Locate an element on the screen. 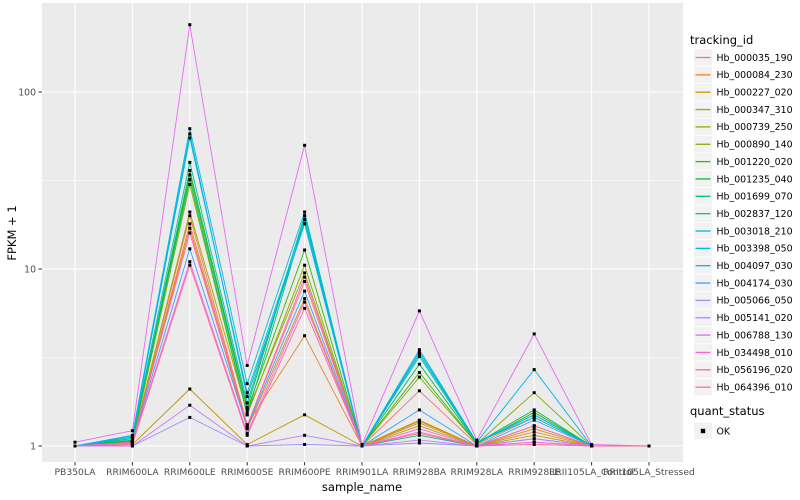  x-tick-label: RRIM928BA is located at coordinates (420, 472).